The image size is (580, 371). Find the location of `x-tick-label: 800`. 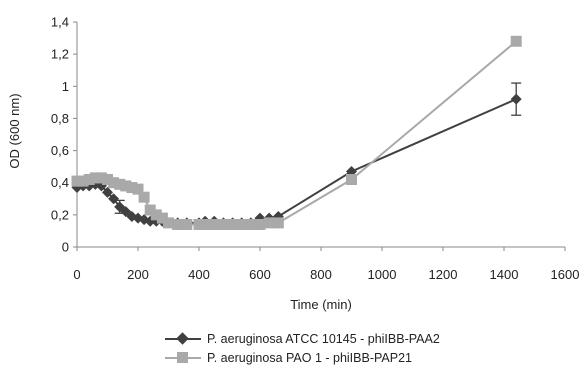

x-tick-label: 800 is located at coordinates (321, 274).